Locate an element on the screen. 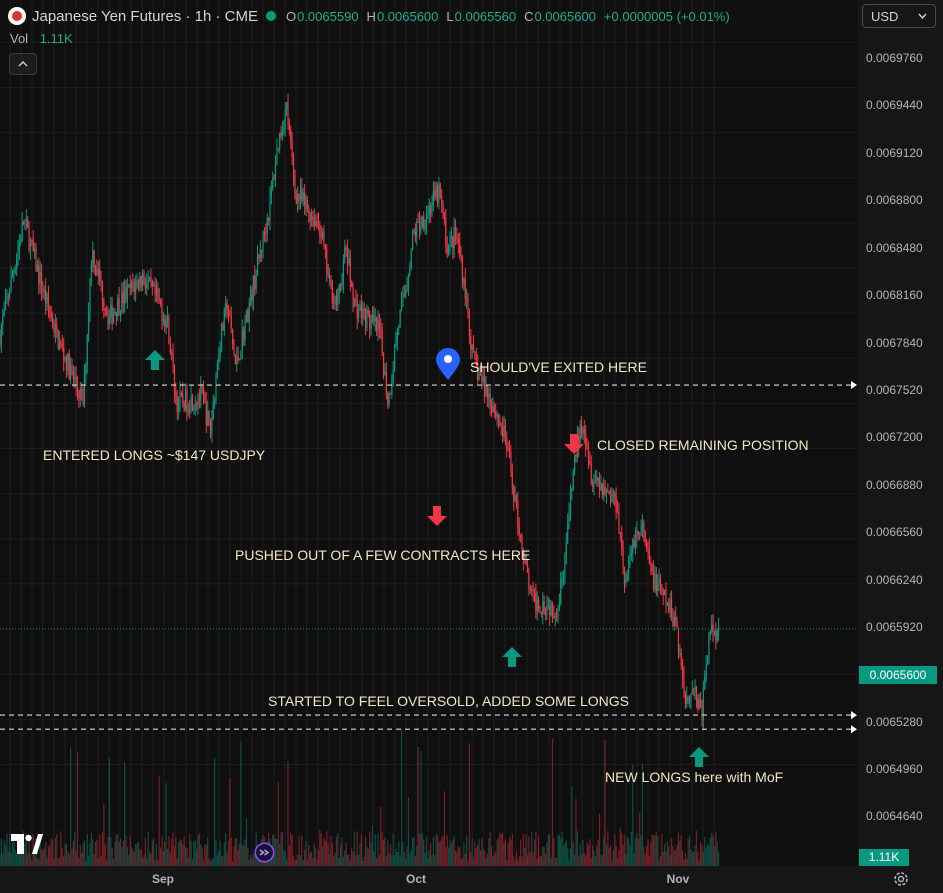  replay-icon is located at coordinates (264, 855).